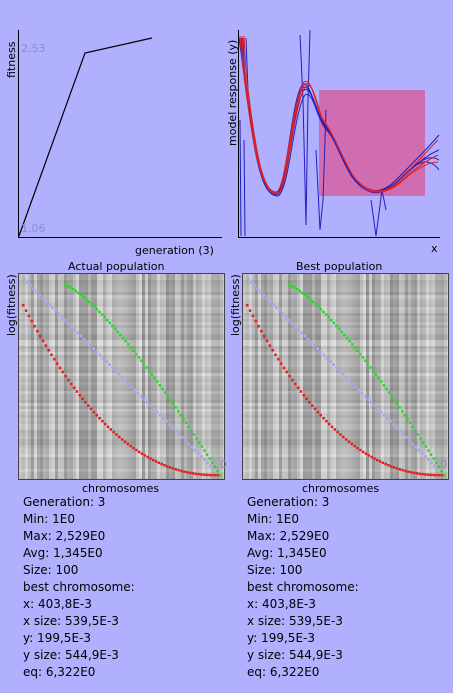  What do you see at coordinates (434, 248) in the screenshot?
I see `x-axis-label: x` at bounding box center [434, 248].